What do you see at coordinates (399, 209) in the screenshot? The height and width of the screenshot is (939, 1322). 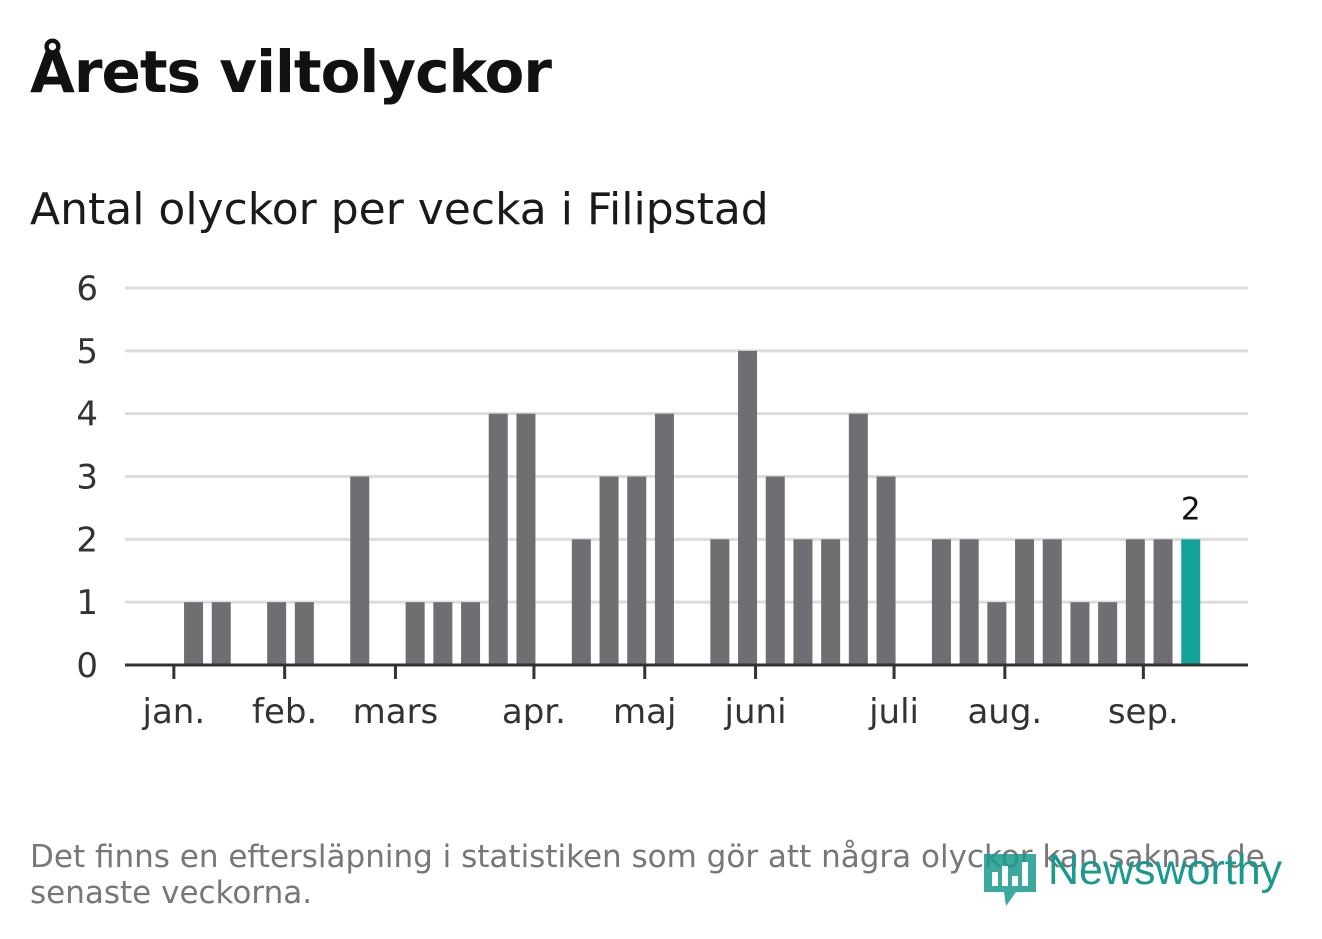 I see `chart-subtitle: Antal olyckor per vecka i Filipstad` at bounding box center [399, 209].